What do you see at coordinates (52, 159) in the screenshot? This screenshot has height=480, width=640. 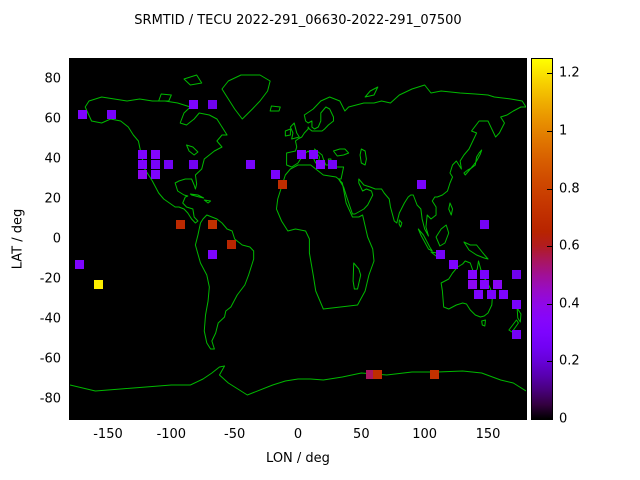 I see `y-tick-label: 40` at bounding box center [52, 159].